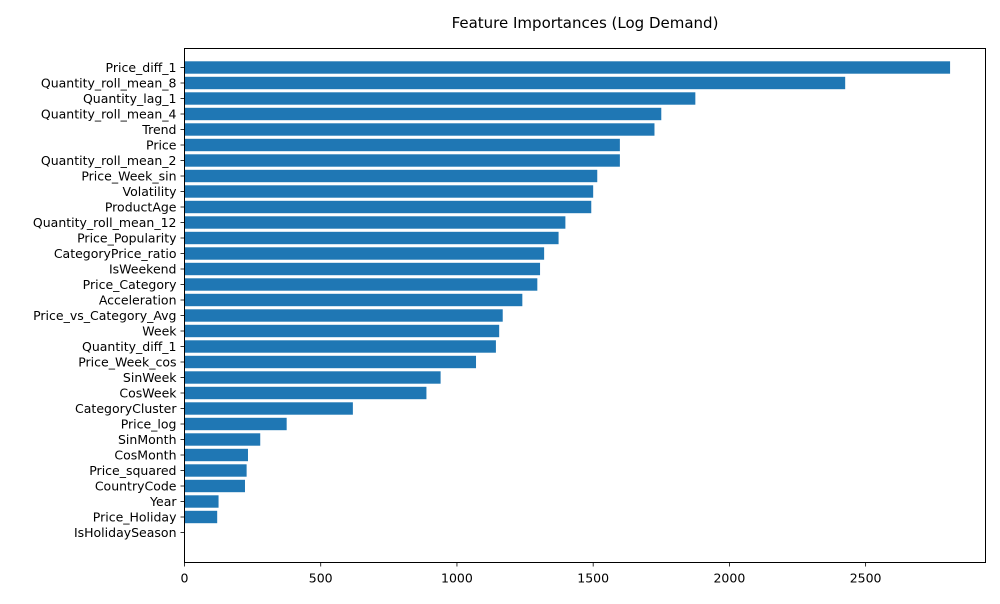  Describe the element at coordinates (138, 300) in the screenshot. I see `y-tick-label: Acceleration` at that location.